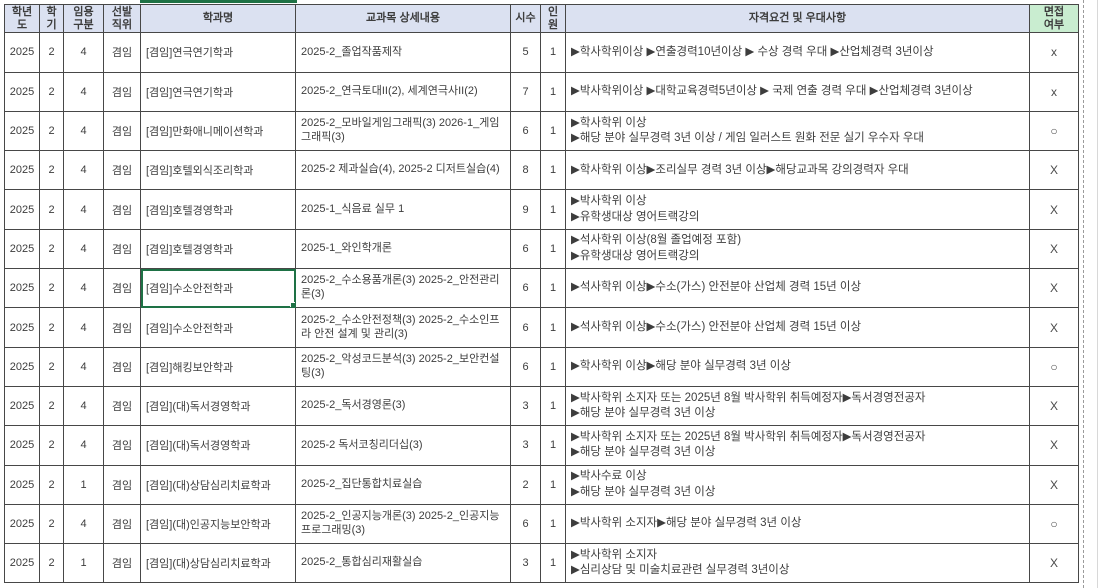 The image size is (1100, 588). I want to click on cell-course: 2025-2_모바일게임그래픽(3) 2026-1_게임그래픽(3), so click(403, 131).